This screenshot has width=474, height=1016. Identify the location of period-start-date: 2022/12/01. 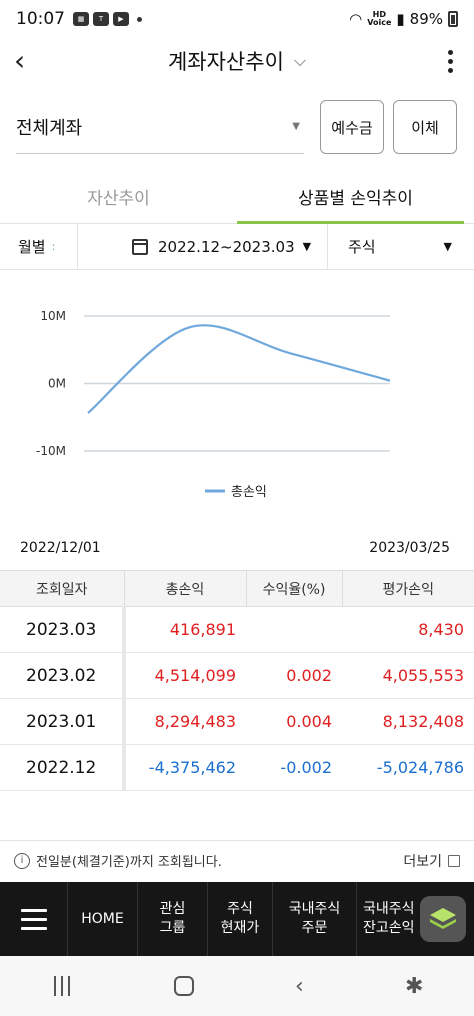
(60, 548).